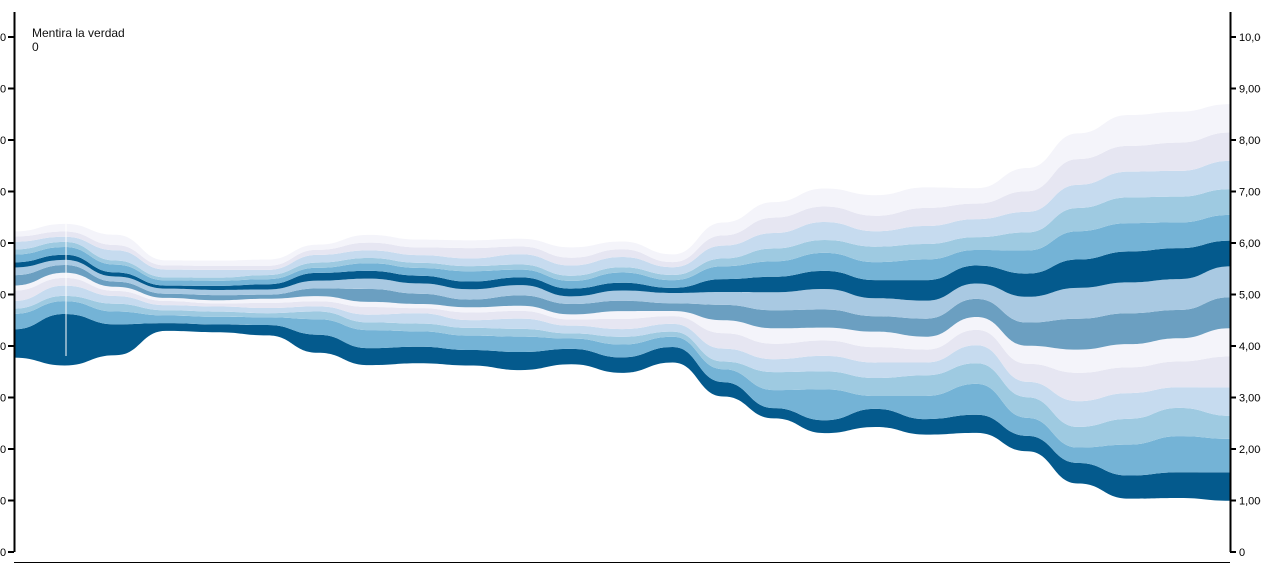 This screenshot has height=563, width=1261. What do you see at coordinates (35, 47) in the screenshot?
I see `tooltip-value: 0` at bounding box center [35, 47].